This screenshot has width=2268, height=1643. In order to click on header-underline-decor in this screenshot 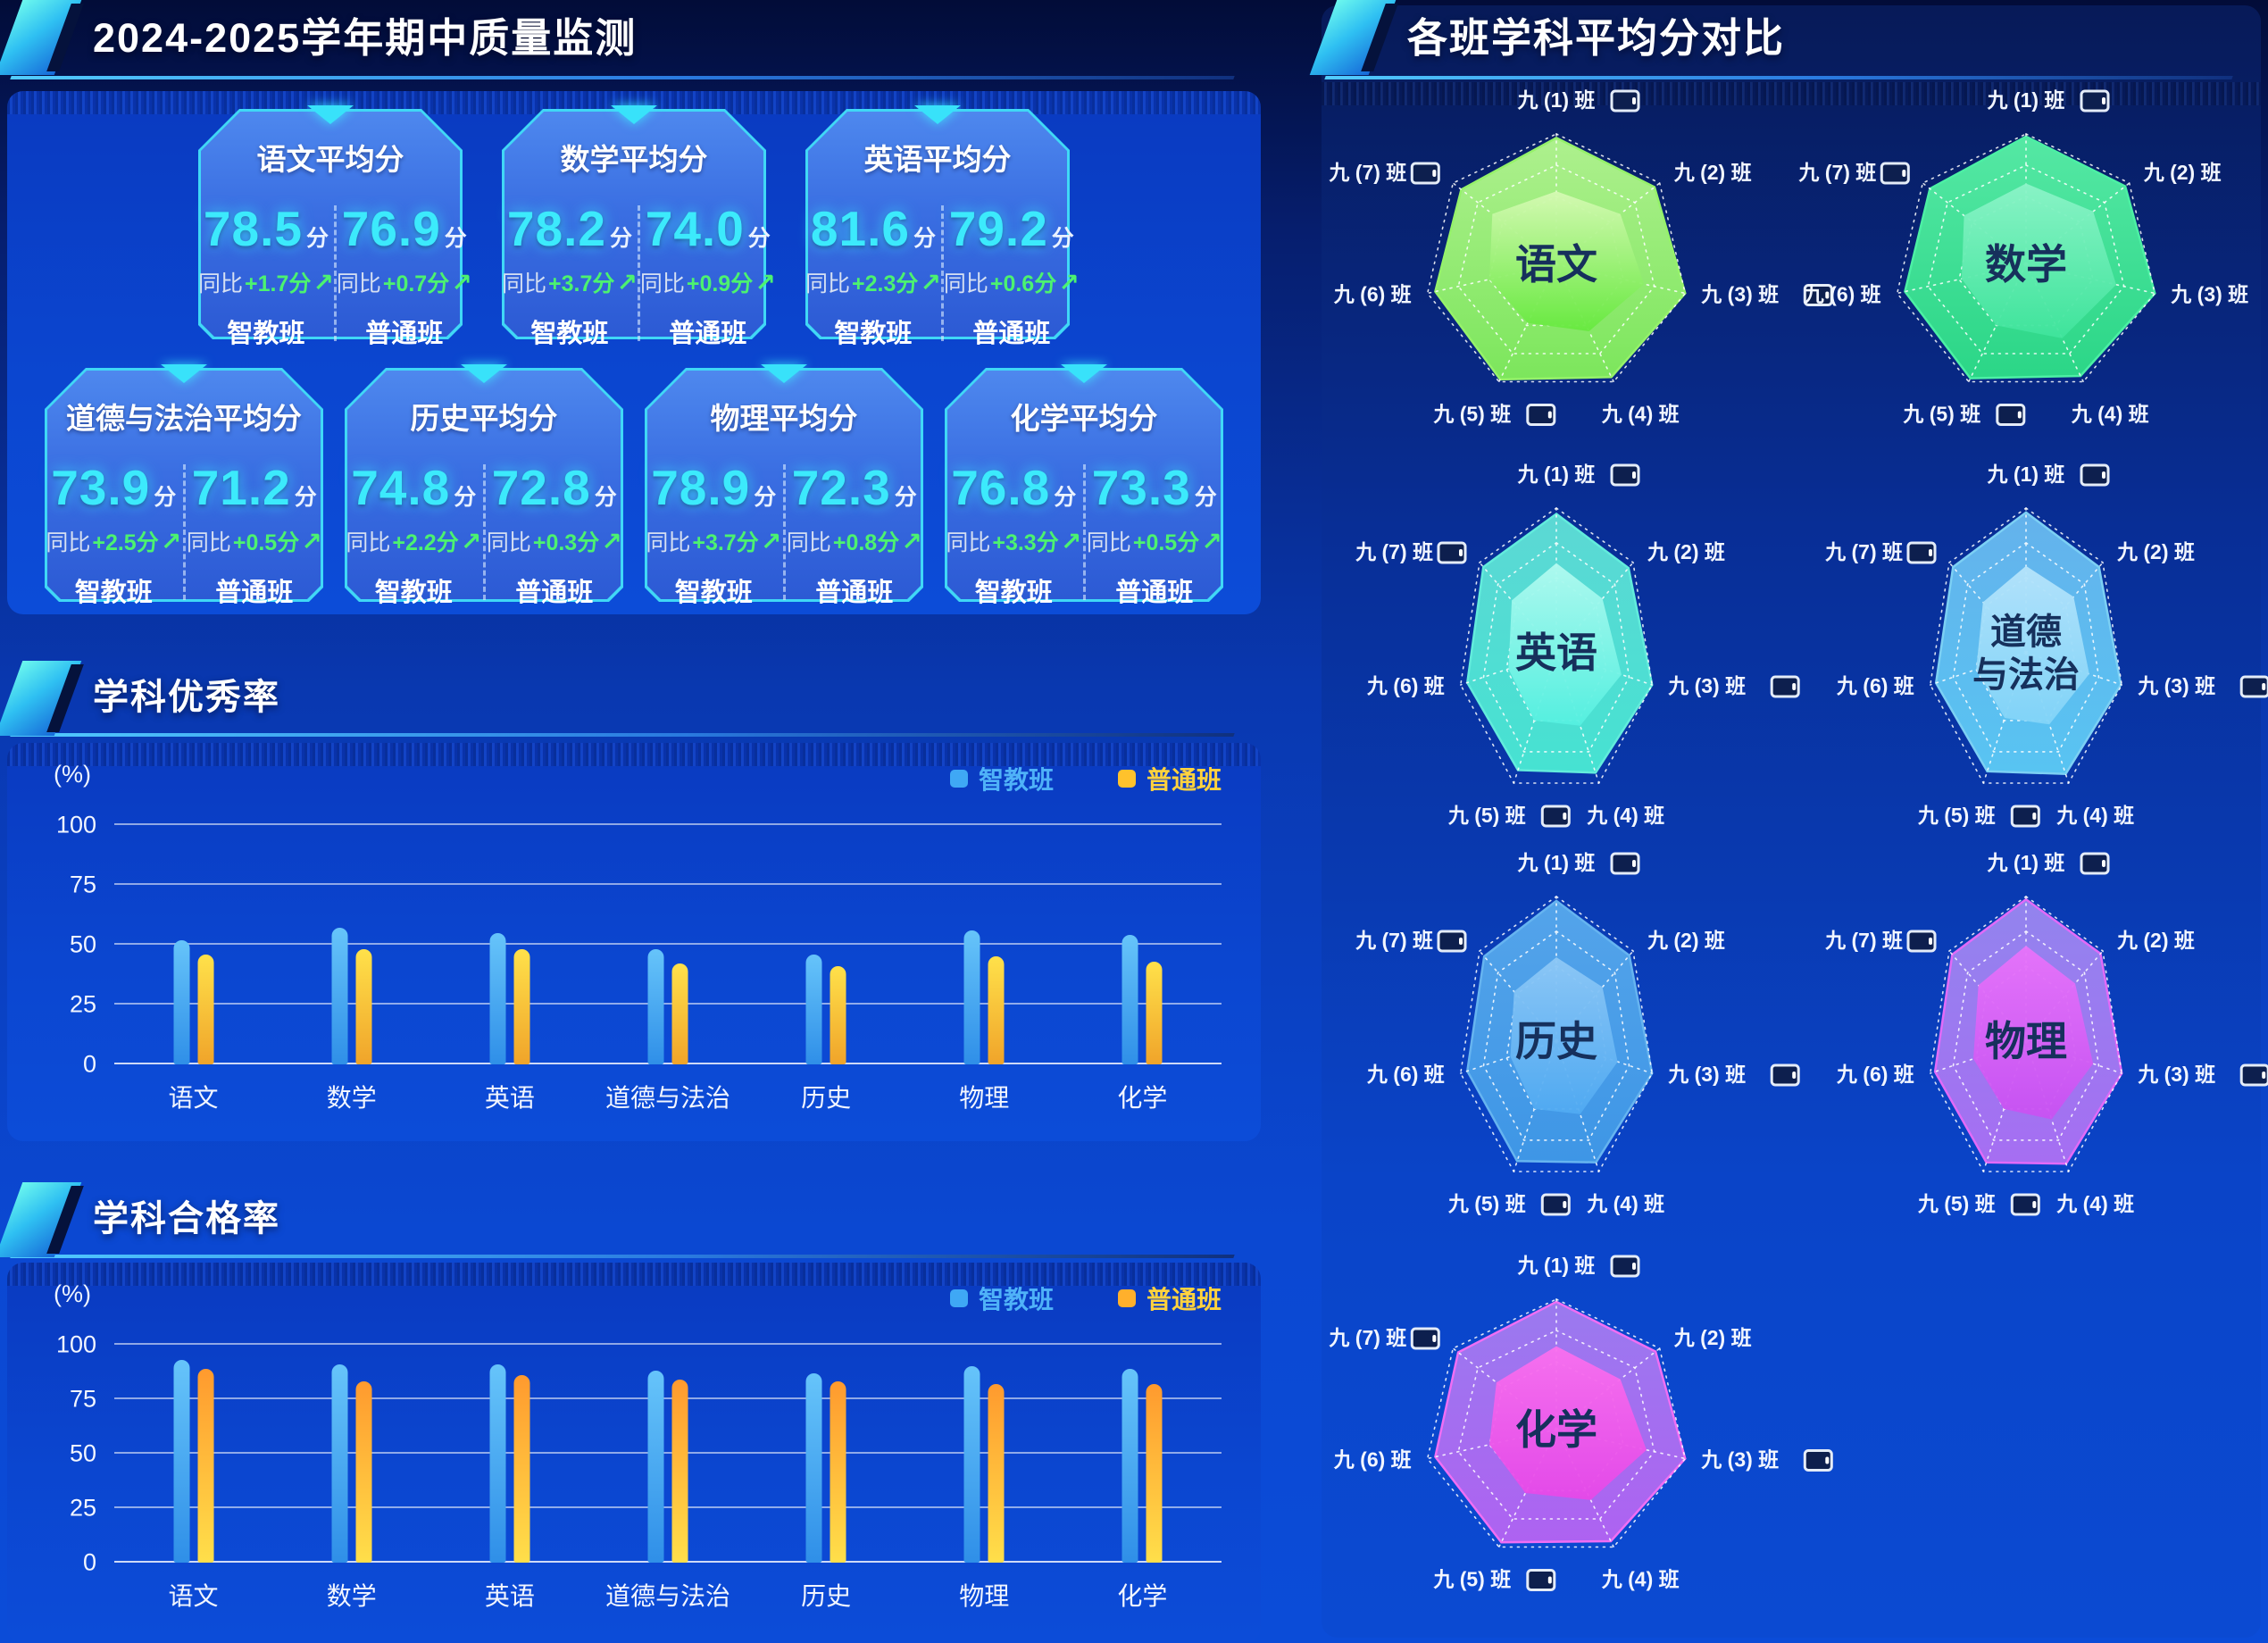, I will do `click(622, 77)`.